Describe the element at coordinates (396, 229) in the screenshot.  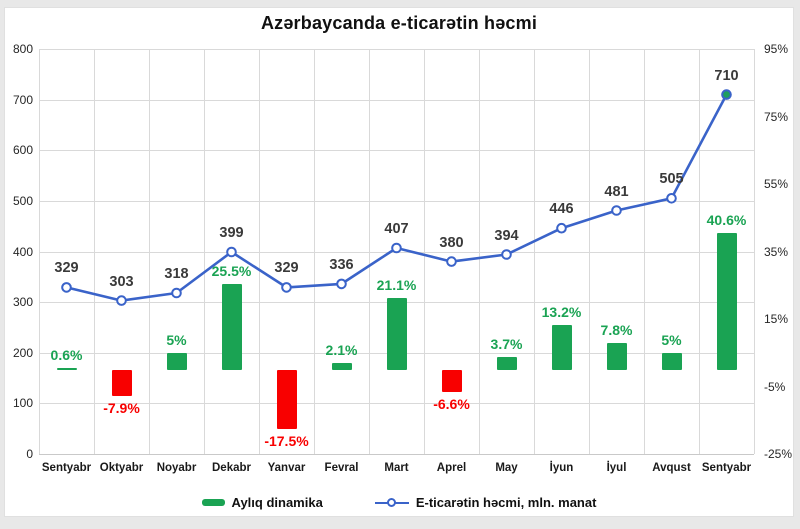
I see `line-value-label: 407` at that location.